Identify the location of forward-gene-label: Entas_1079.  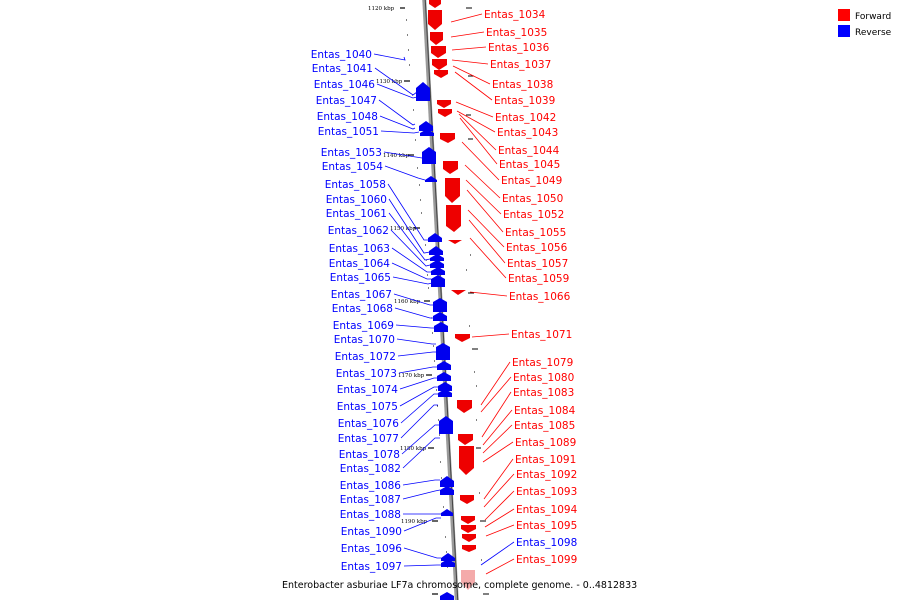
(542, 363).